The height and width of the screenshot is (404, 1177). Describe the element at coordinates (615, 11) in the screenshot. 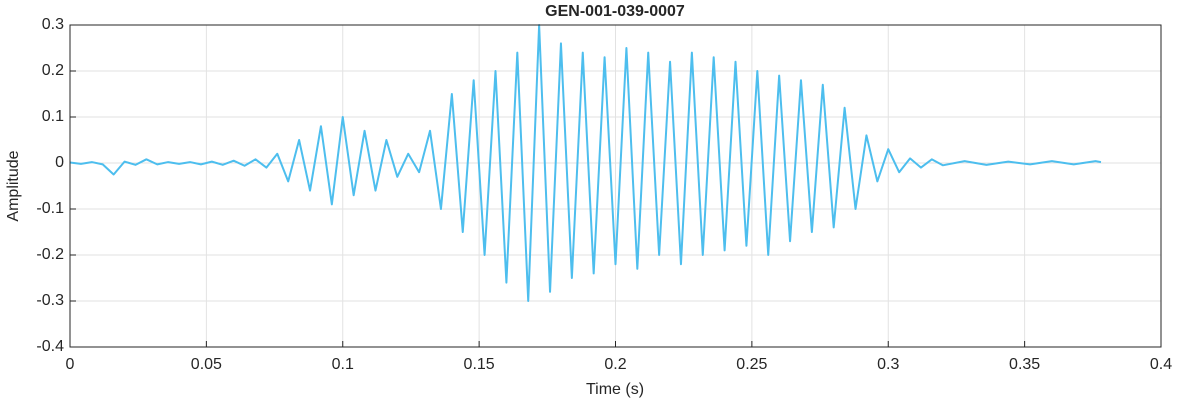

I see `chart-title: GEN-001-039-0007` at that location.